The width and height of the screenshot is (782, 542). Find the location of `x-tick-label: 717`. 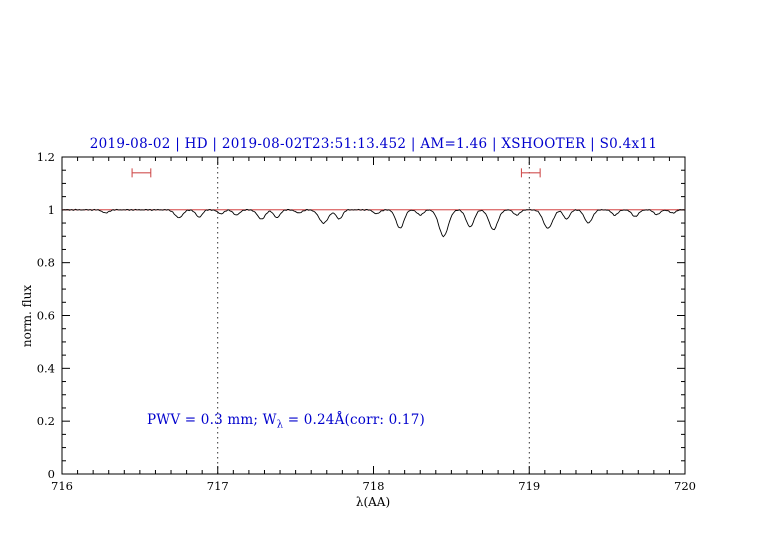

x-tick-label: 717 is located at coordinates (218, 486).